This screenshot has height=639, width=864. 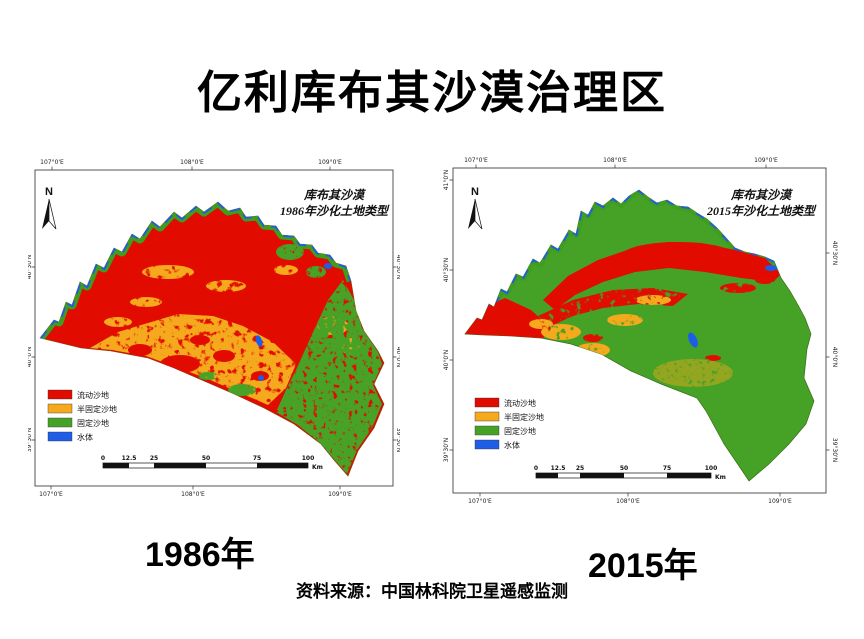 I want to click on scale-bar-1986: 0 12.5 25 50 75 100 Km, so click(x=212, y=463).